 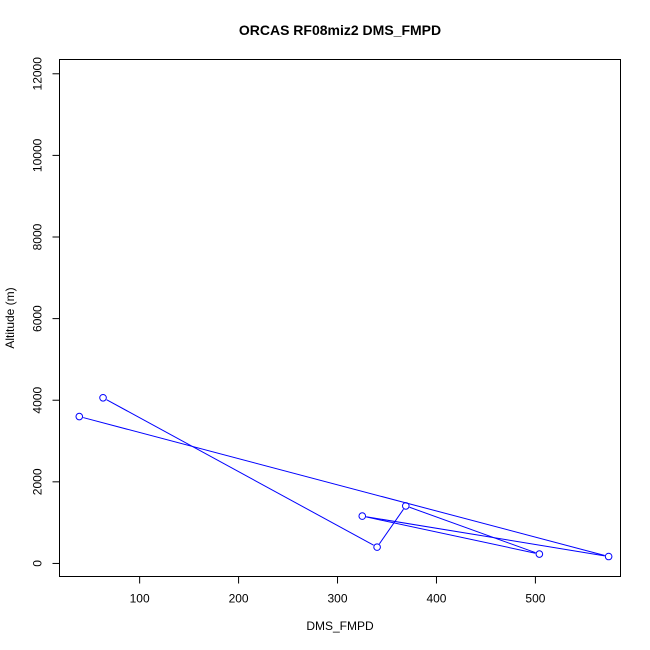 I want to click on x-tick-label: 100, so click(x=140, y=599).